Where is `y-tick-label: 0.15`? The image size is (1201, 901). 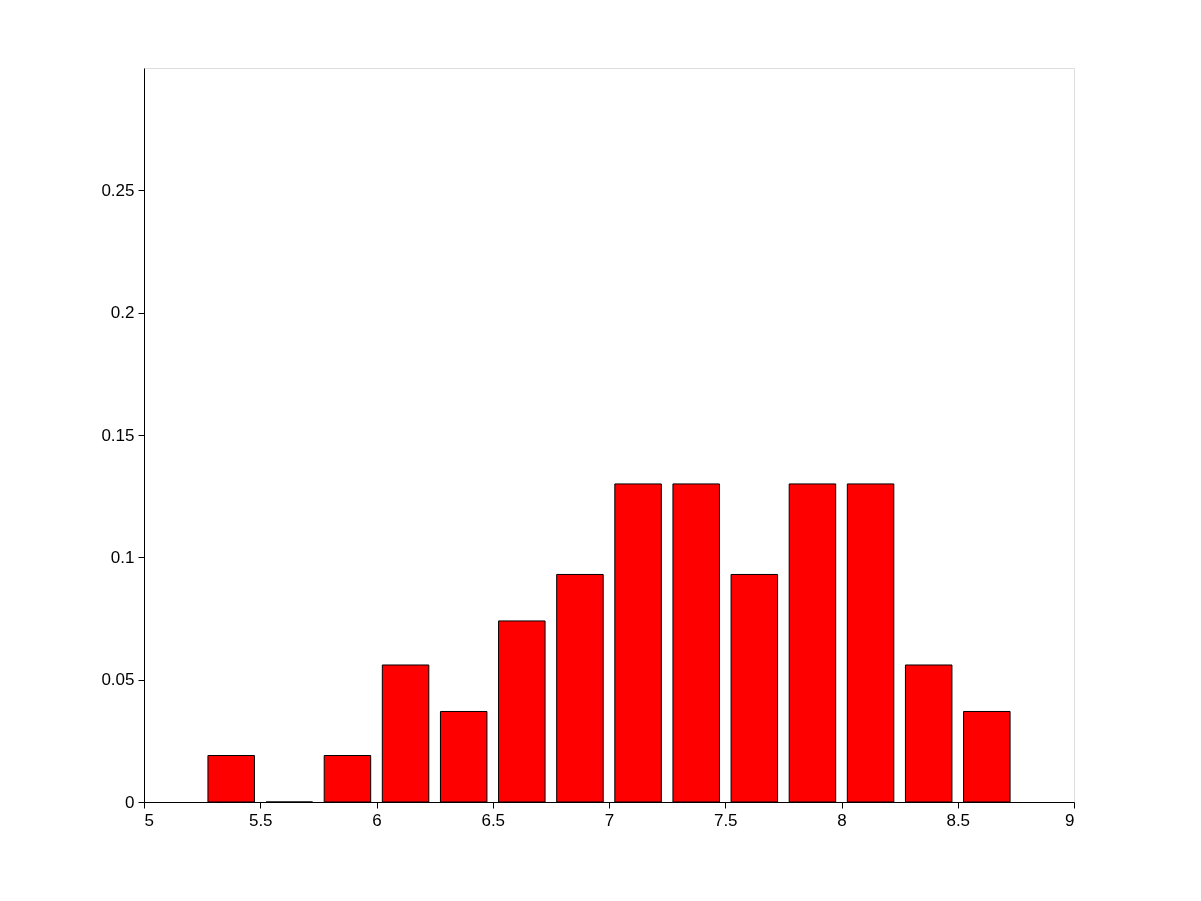 y-tick-label: 0.15 is located at coordinates (118, 435).